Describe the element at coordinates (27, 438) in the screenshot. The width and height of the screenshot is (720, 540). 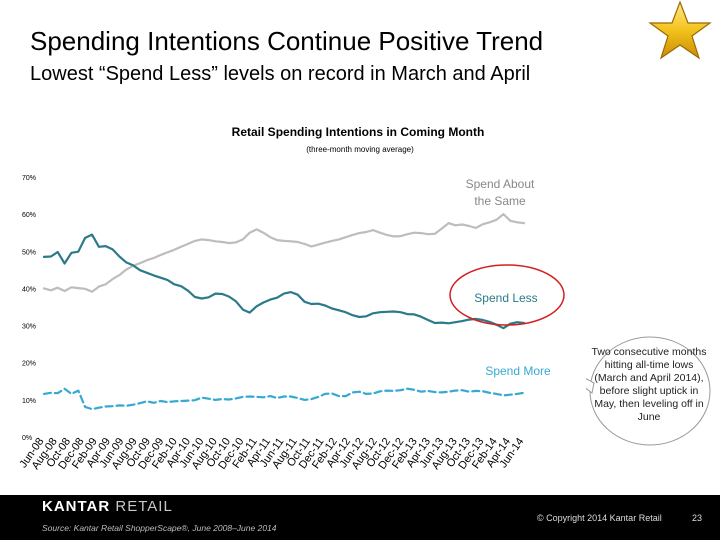
I see `y-tick-label: 0%` at that location.